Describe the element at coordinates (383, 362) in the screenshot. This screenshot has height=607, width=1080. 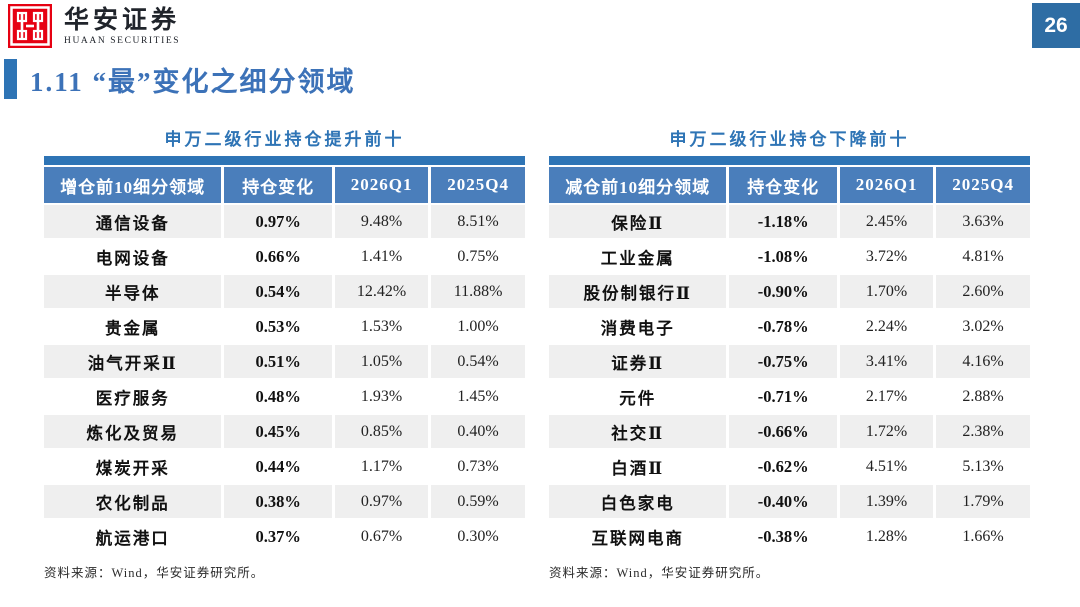
I see `table-cell: 1.05%` at that location.